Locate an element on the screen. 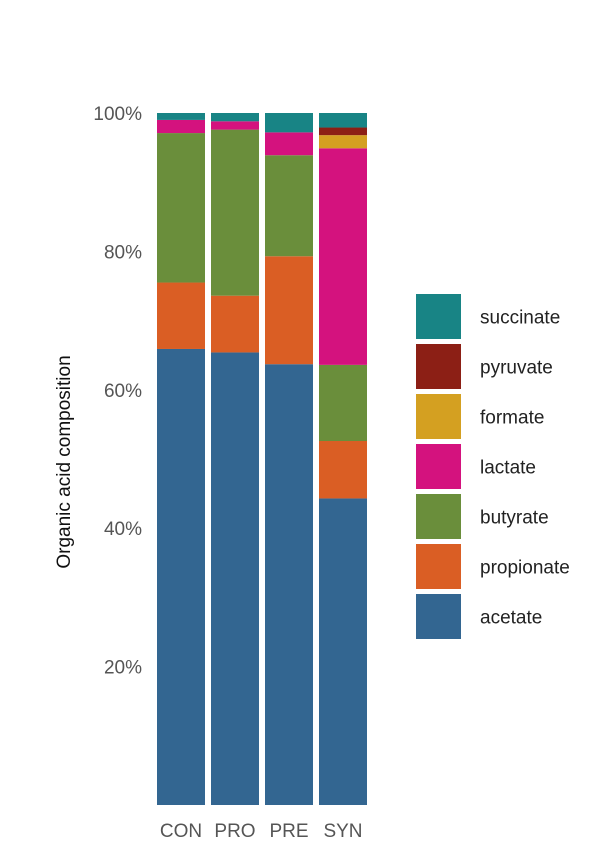 The height and width of the screenshot is (848, 589). bar-syn-formate is located at coordinates (343, 142).